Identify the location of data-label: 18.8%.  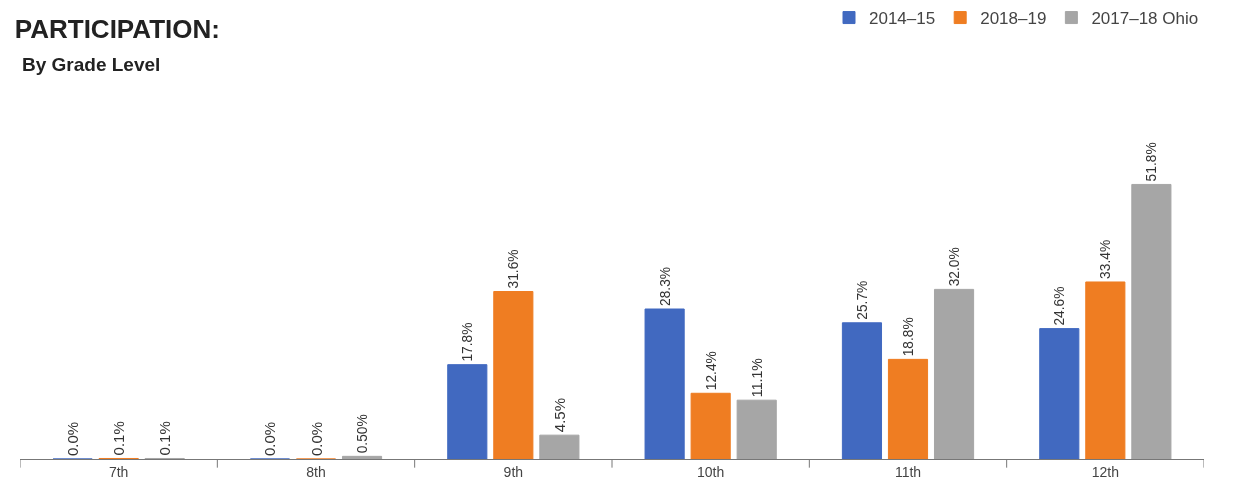
(909, 337).